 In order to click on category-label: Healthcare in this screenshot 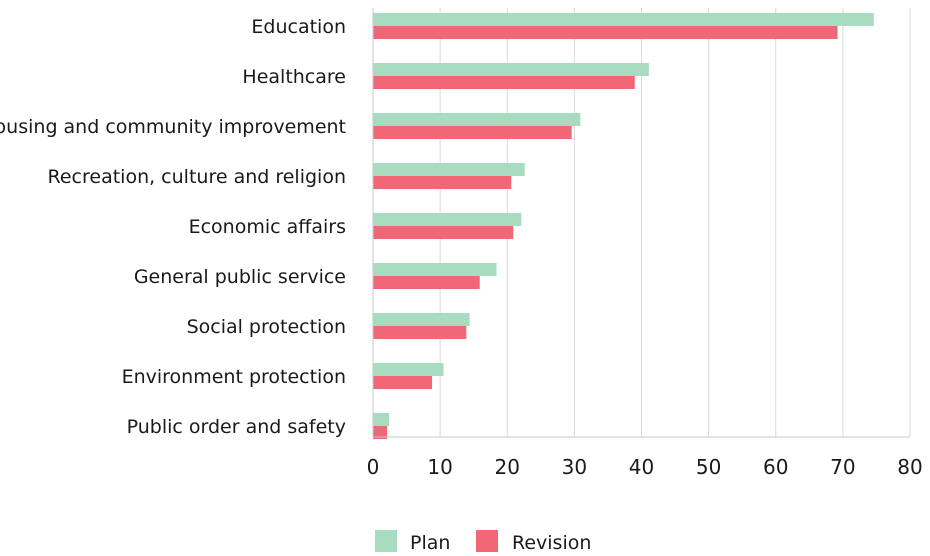, I will do `click(294, 77)`.